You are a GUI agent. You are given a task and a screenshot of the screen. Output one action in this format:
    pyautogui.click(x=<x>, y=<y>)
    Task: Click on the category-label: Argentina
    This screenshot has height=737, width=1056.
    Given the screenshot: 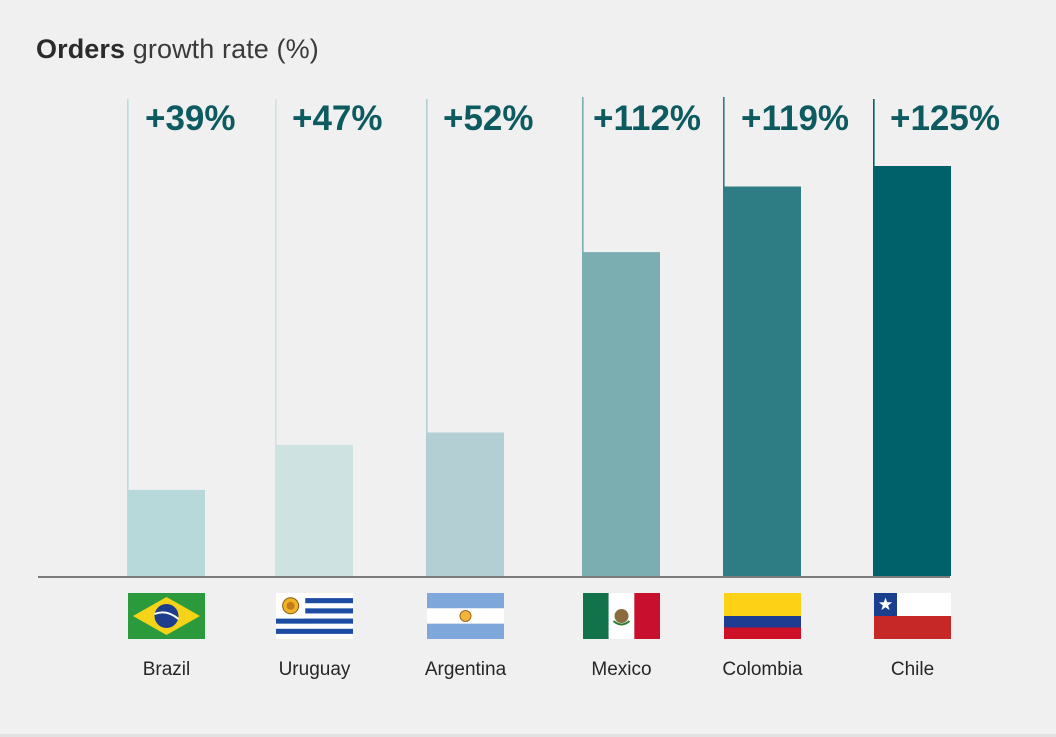 What is the action you would take?
    pyautogui.click(x=466, y=669)
    